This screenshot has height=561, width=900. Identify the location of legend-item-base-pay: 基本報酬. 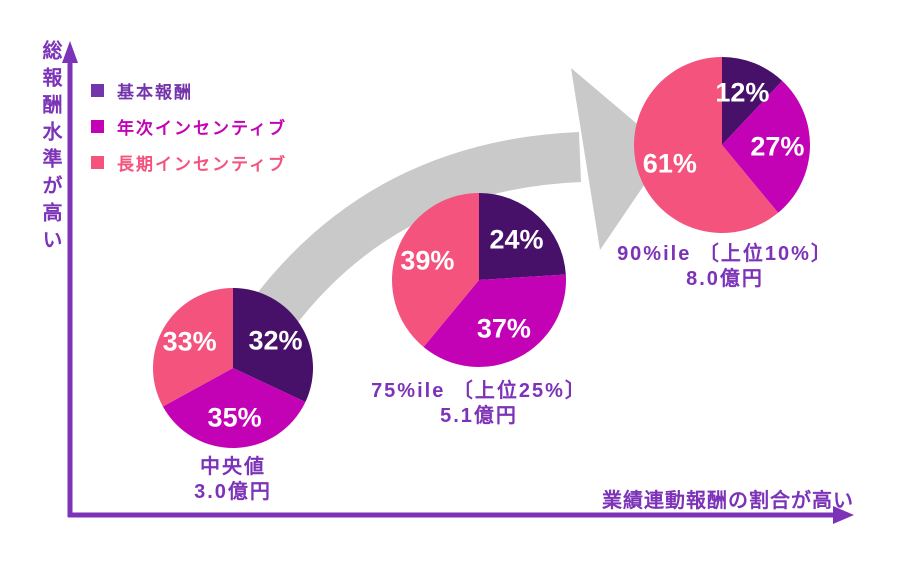
(189, 90).